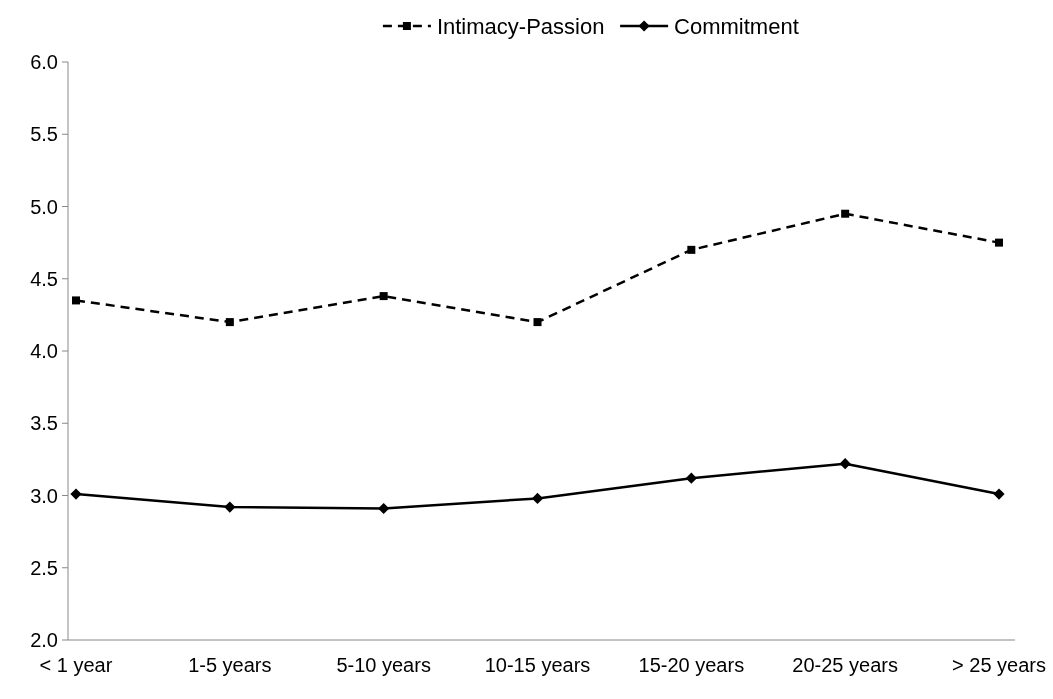 This screenshot has width=1053, height=699. I want to click on x-tick-label: 15-20 years, so click(691, 665).